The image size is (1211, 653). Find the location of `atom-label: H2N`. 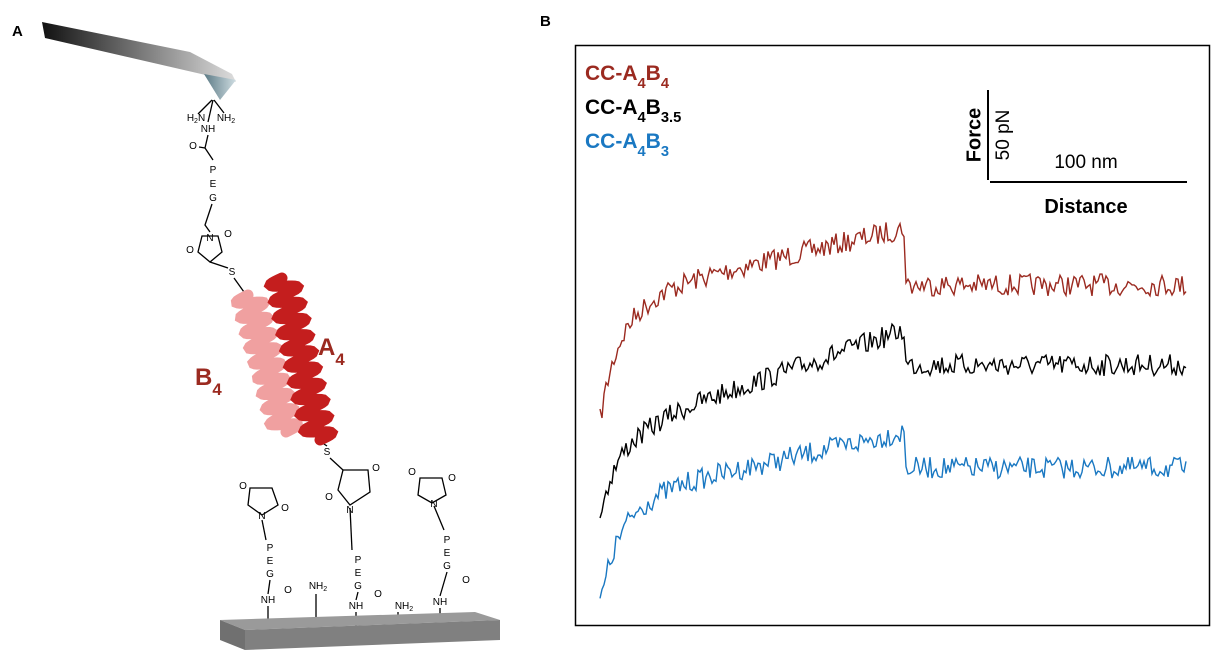

atom-label: H2N is located at coordinates (196, 119).